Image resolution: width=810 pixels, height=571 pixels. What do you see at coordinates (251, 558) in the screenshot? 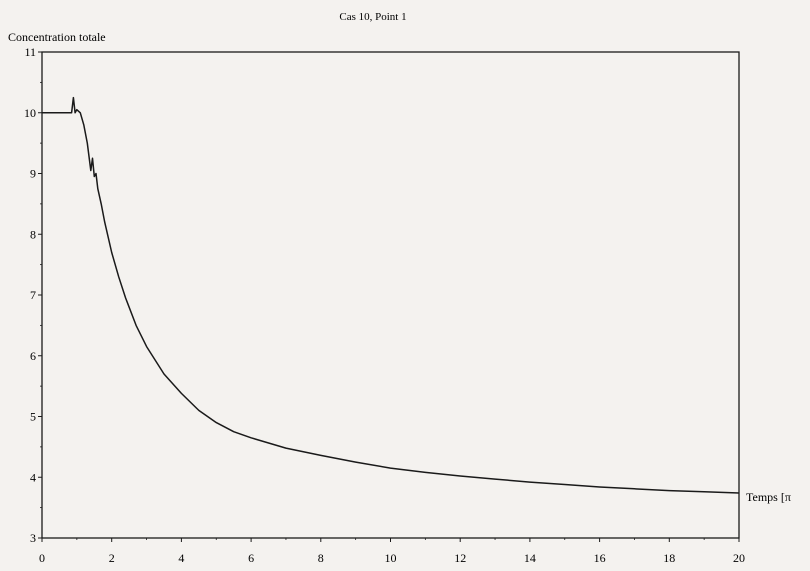
I see `x-tick-label: 6` at bounding box center [251, 558].